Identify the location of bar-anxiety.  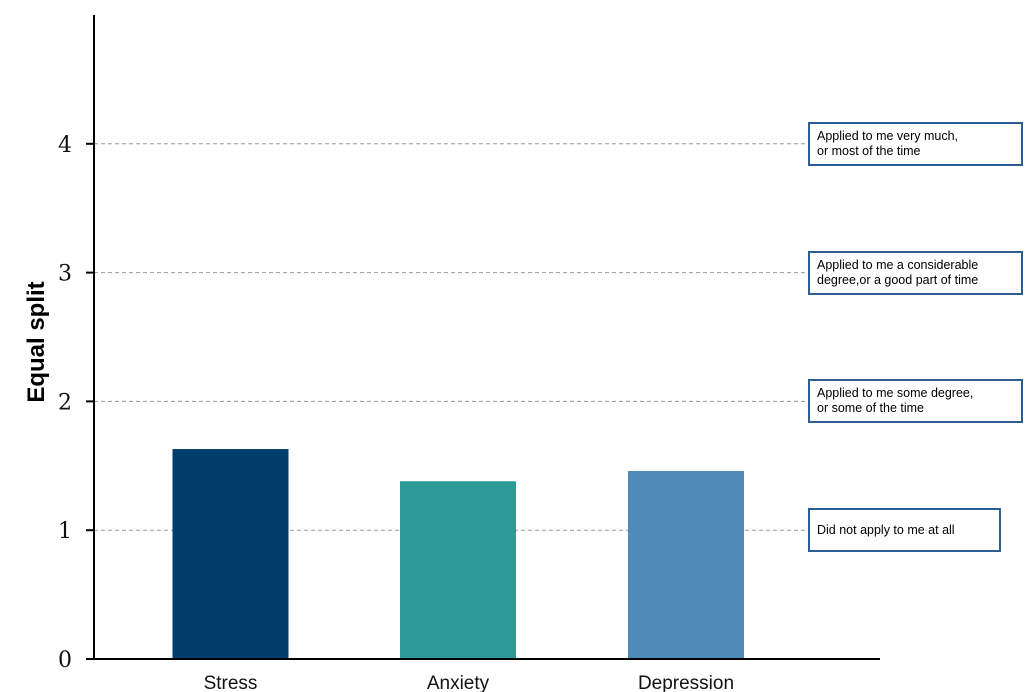
(458, 570).